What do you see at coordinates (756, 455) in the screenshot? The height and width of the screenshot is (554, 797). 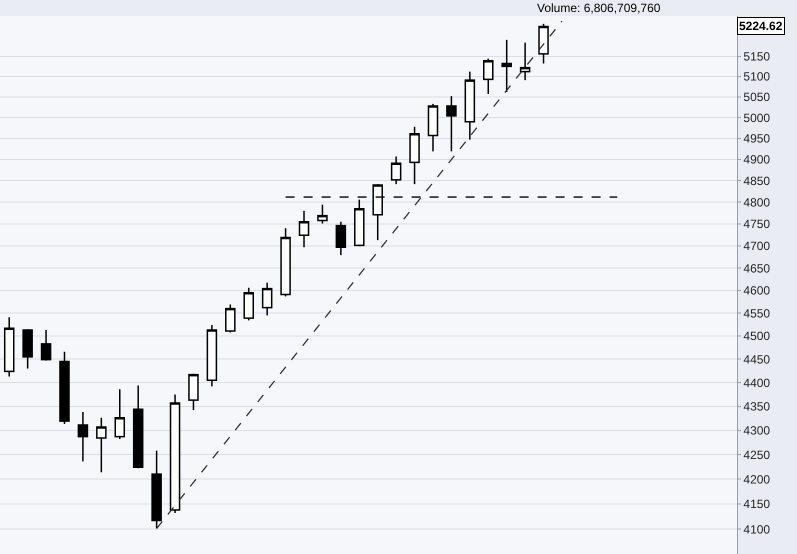 I see `y-tick-label: 4250` at bounding box center [756, 455].